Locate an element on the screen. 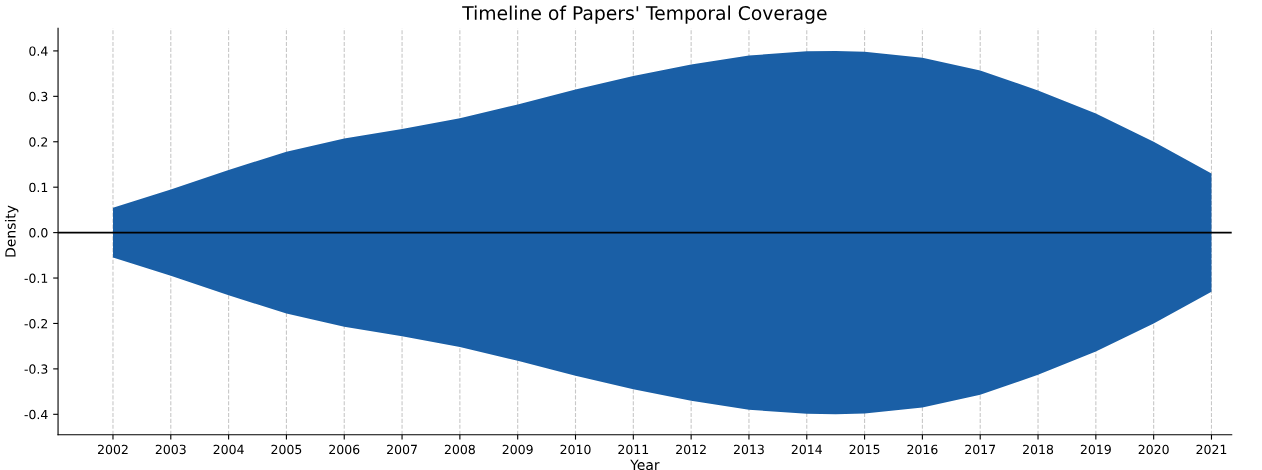 Image resolution: width=1262 pixels, height=470 pixels. x-tick-label: 2005 is located at coordinates (286, 449).